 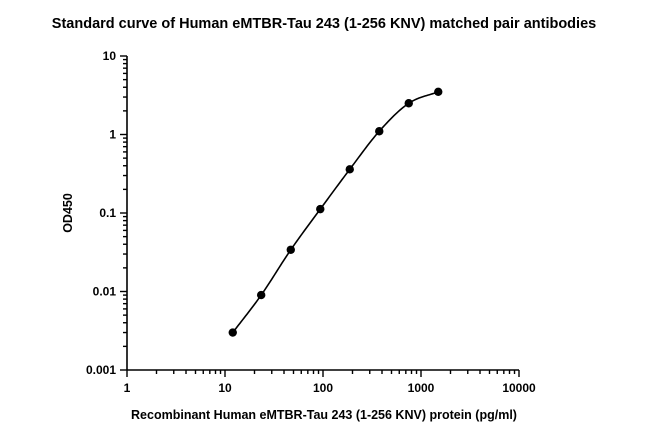 What do you see at coordinates (127, 388) in the screenshot?
I see `x-tick-label: 1` at bounding box center [127, 388].